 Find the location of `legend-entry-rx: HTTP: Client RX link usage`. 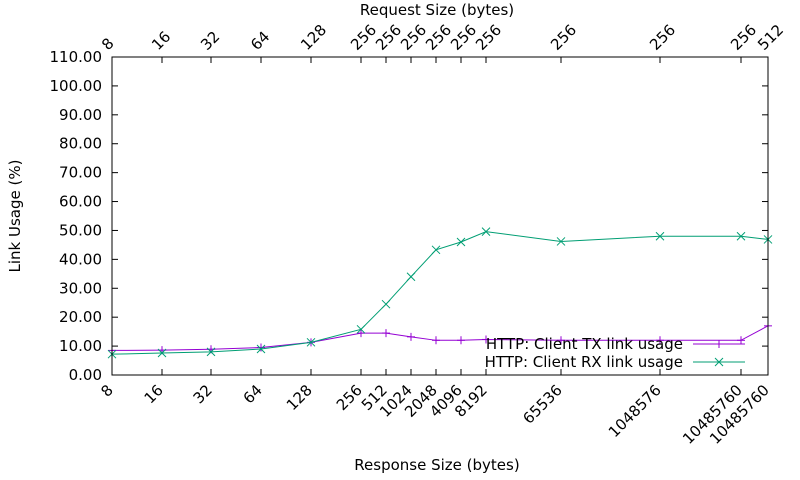

legend-entry-rx: HTTP: Client RX link usage is located at coordinates (615, 362).